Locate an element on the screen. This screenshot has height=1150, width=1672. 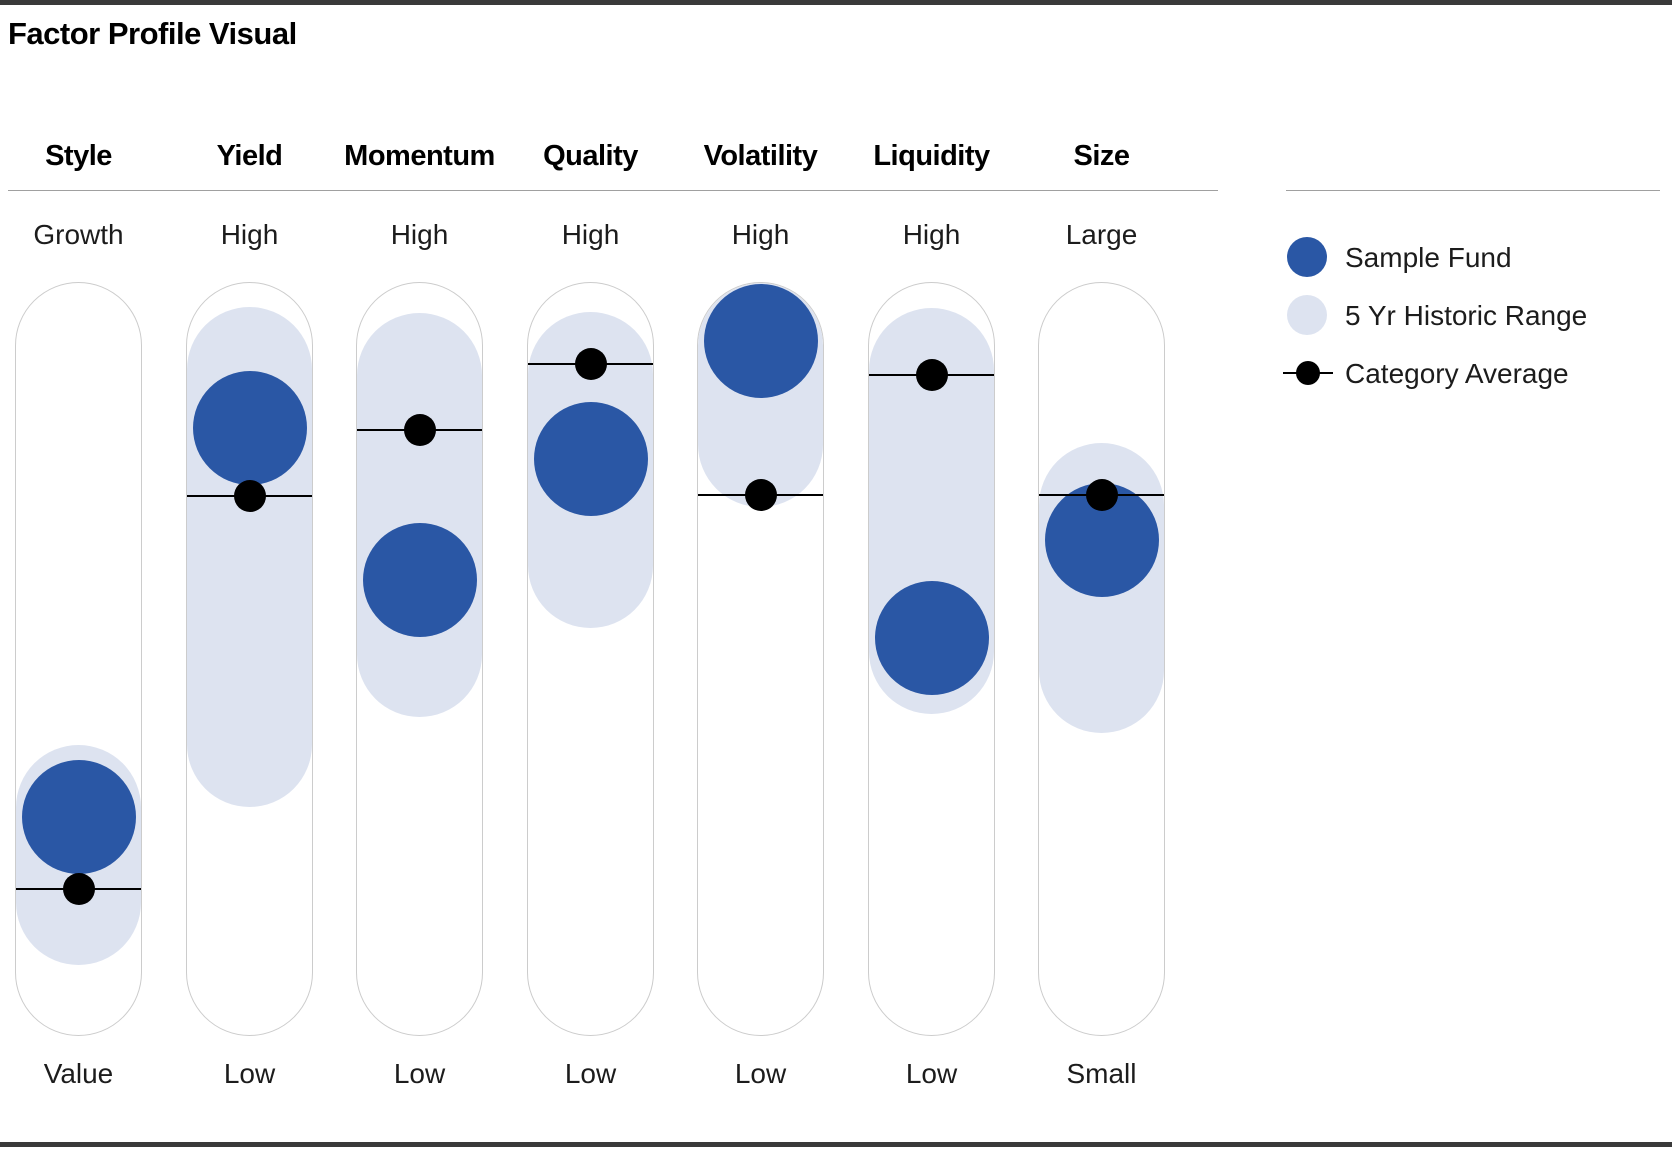
factor-bottom-label-yield: Low is located at coordinates (249, 1073).